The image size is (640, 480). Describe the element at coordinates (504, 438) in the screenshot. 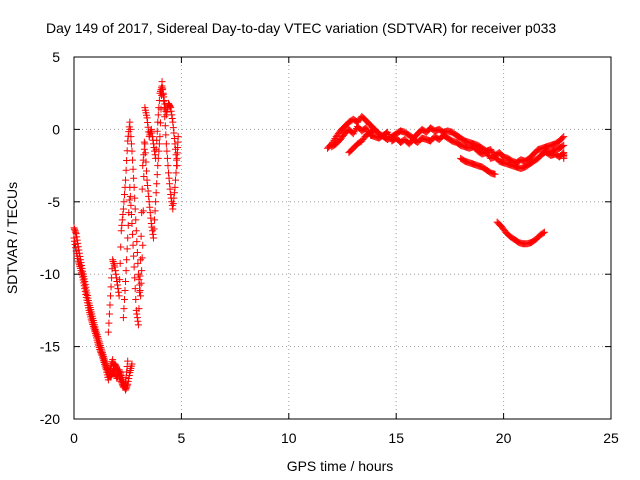

I see `x-tick-label: 20` at that location.